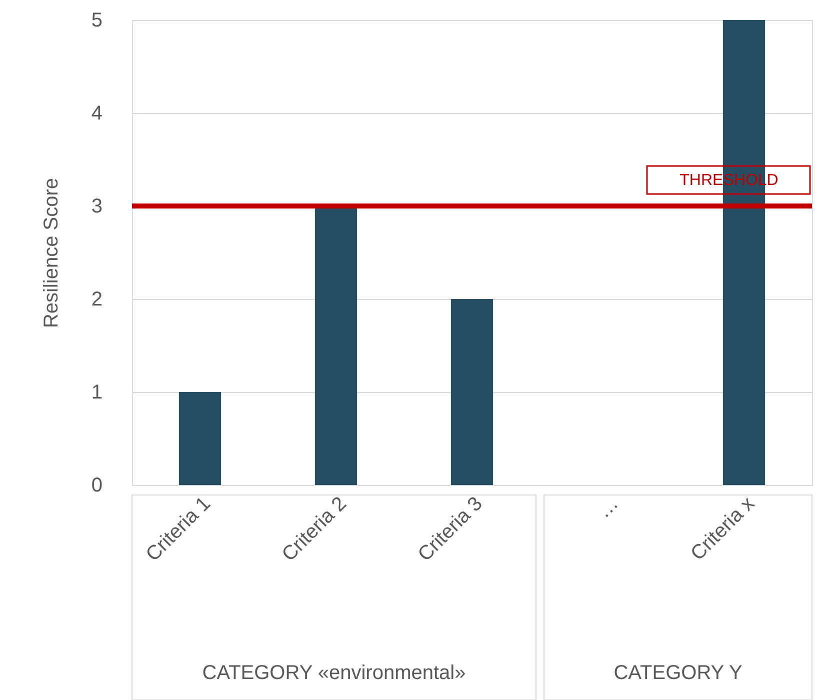 Image resolution: width=815 pixels, height=700 pixels. Describe the element at coordinates (96, 393) in the screenshot. I see `y-tick-label: 1` at that location.